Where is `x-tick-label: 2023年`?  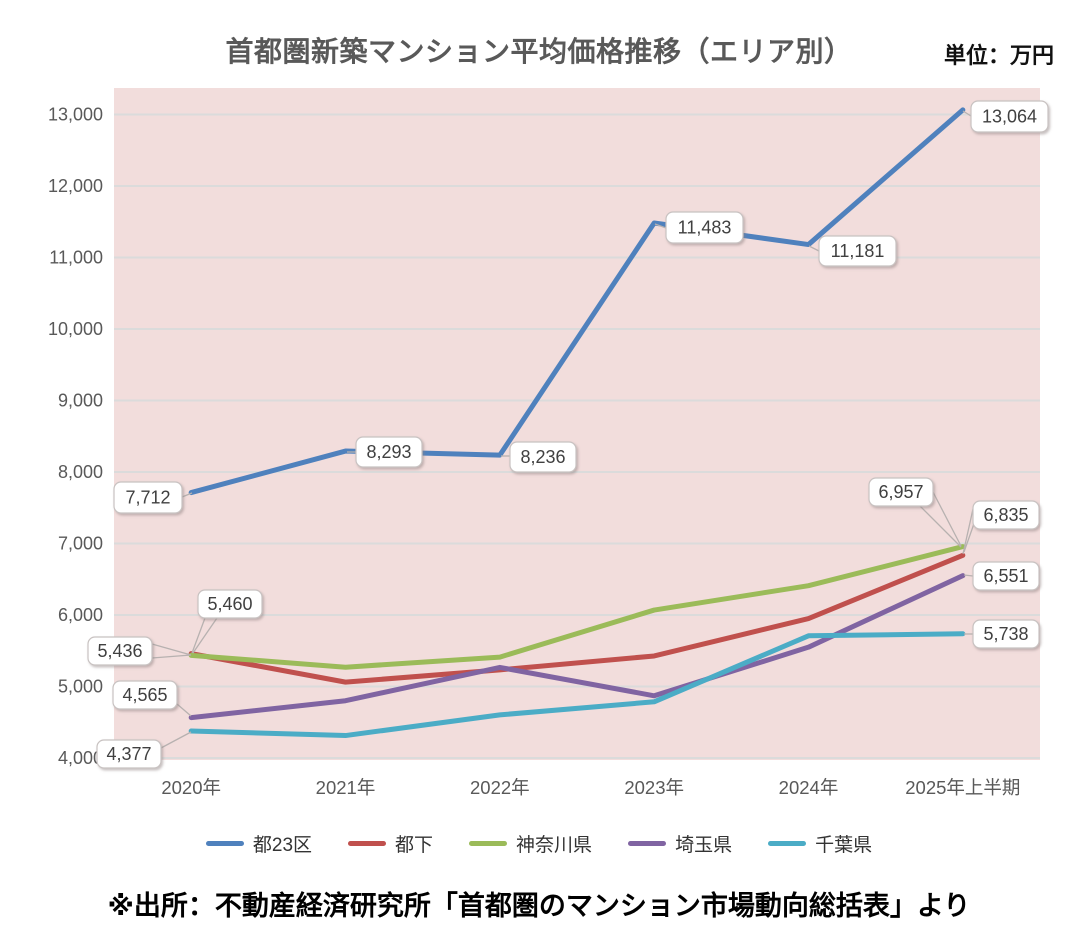
x-tick-label: 2023年 is located at coordinates (654, 787).